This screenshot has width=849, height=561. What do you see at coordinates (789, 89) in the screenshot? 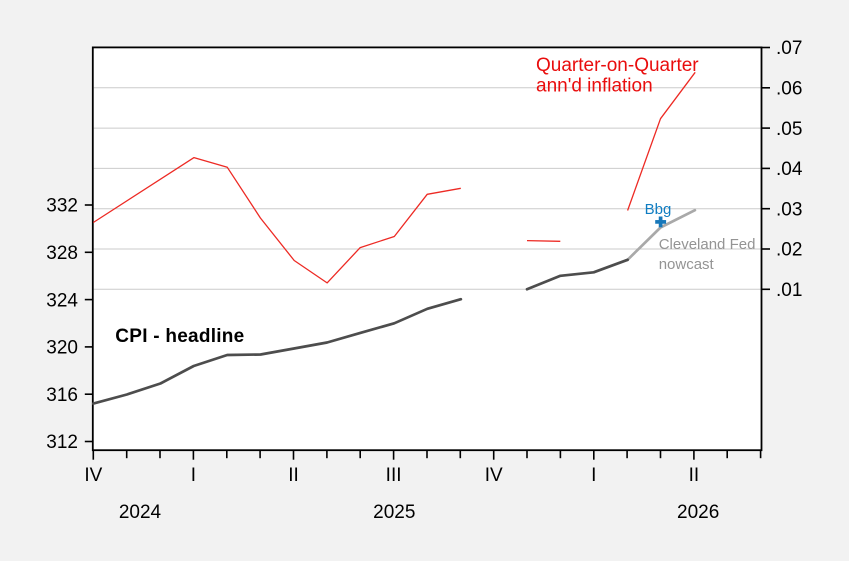
I see `svg-text: .06` at bounding box center [789, 89].